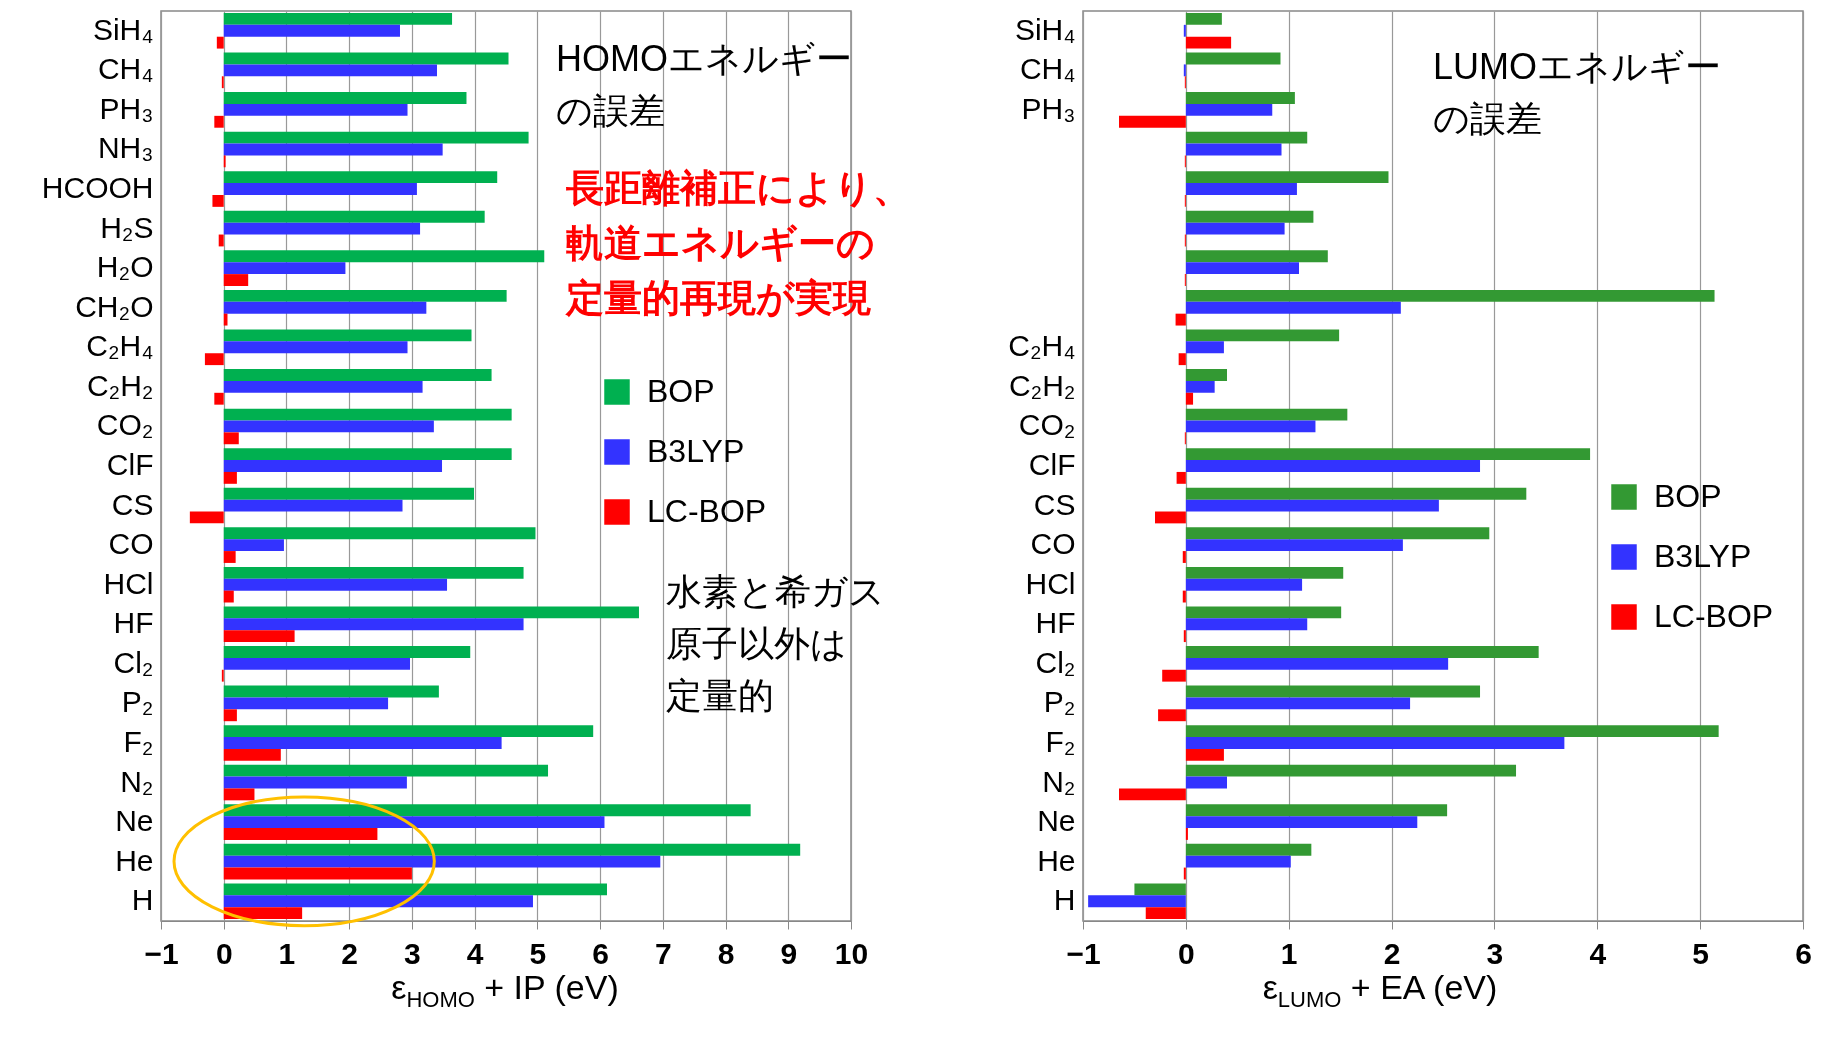  What do you see at coordinates (726, 953) in the screenshot?
I see `x-tick-label: 8` at bounding box center [726, 953].